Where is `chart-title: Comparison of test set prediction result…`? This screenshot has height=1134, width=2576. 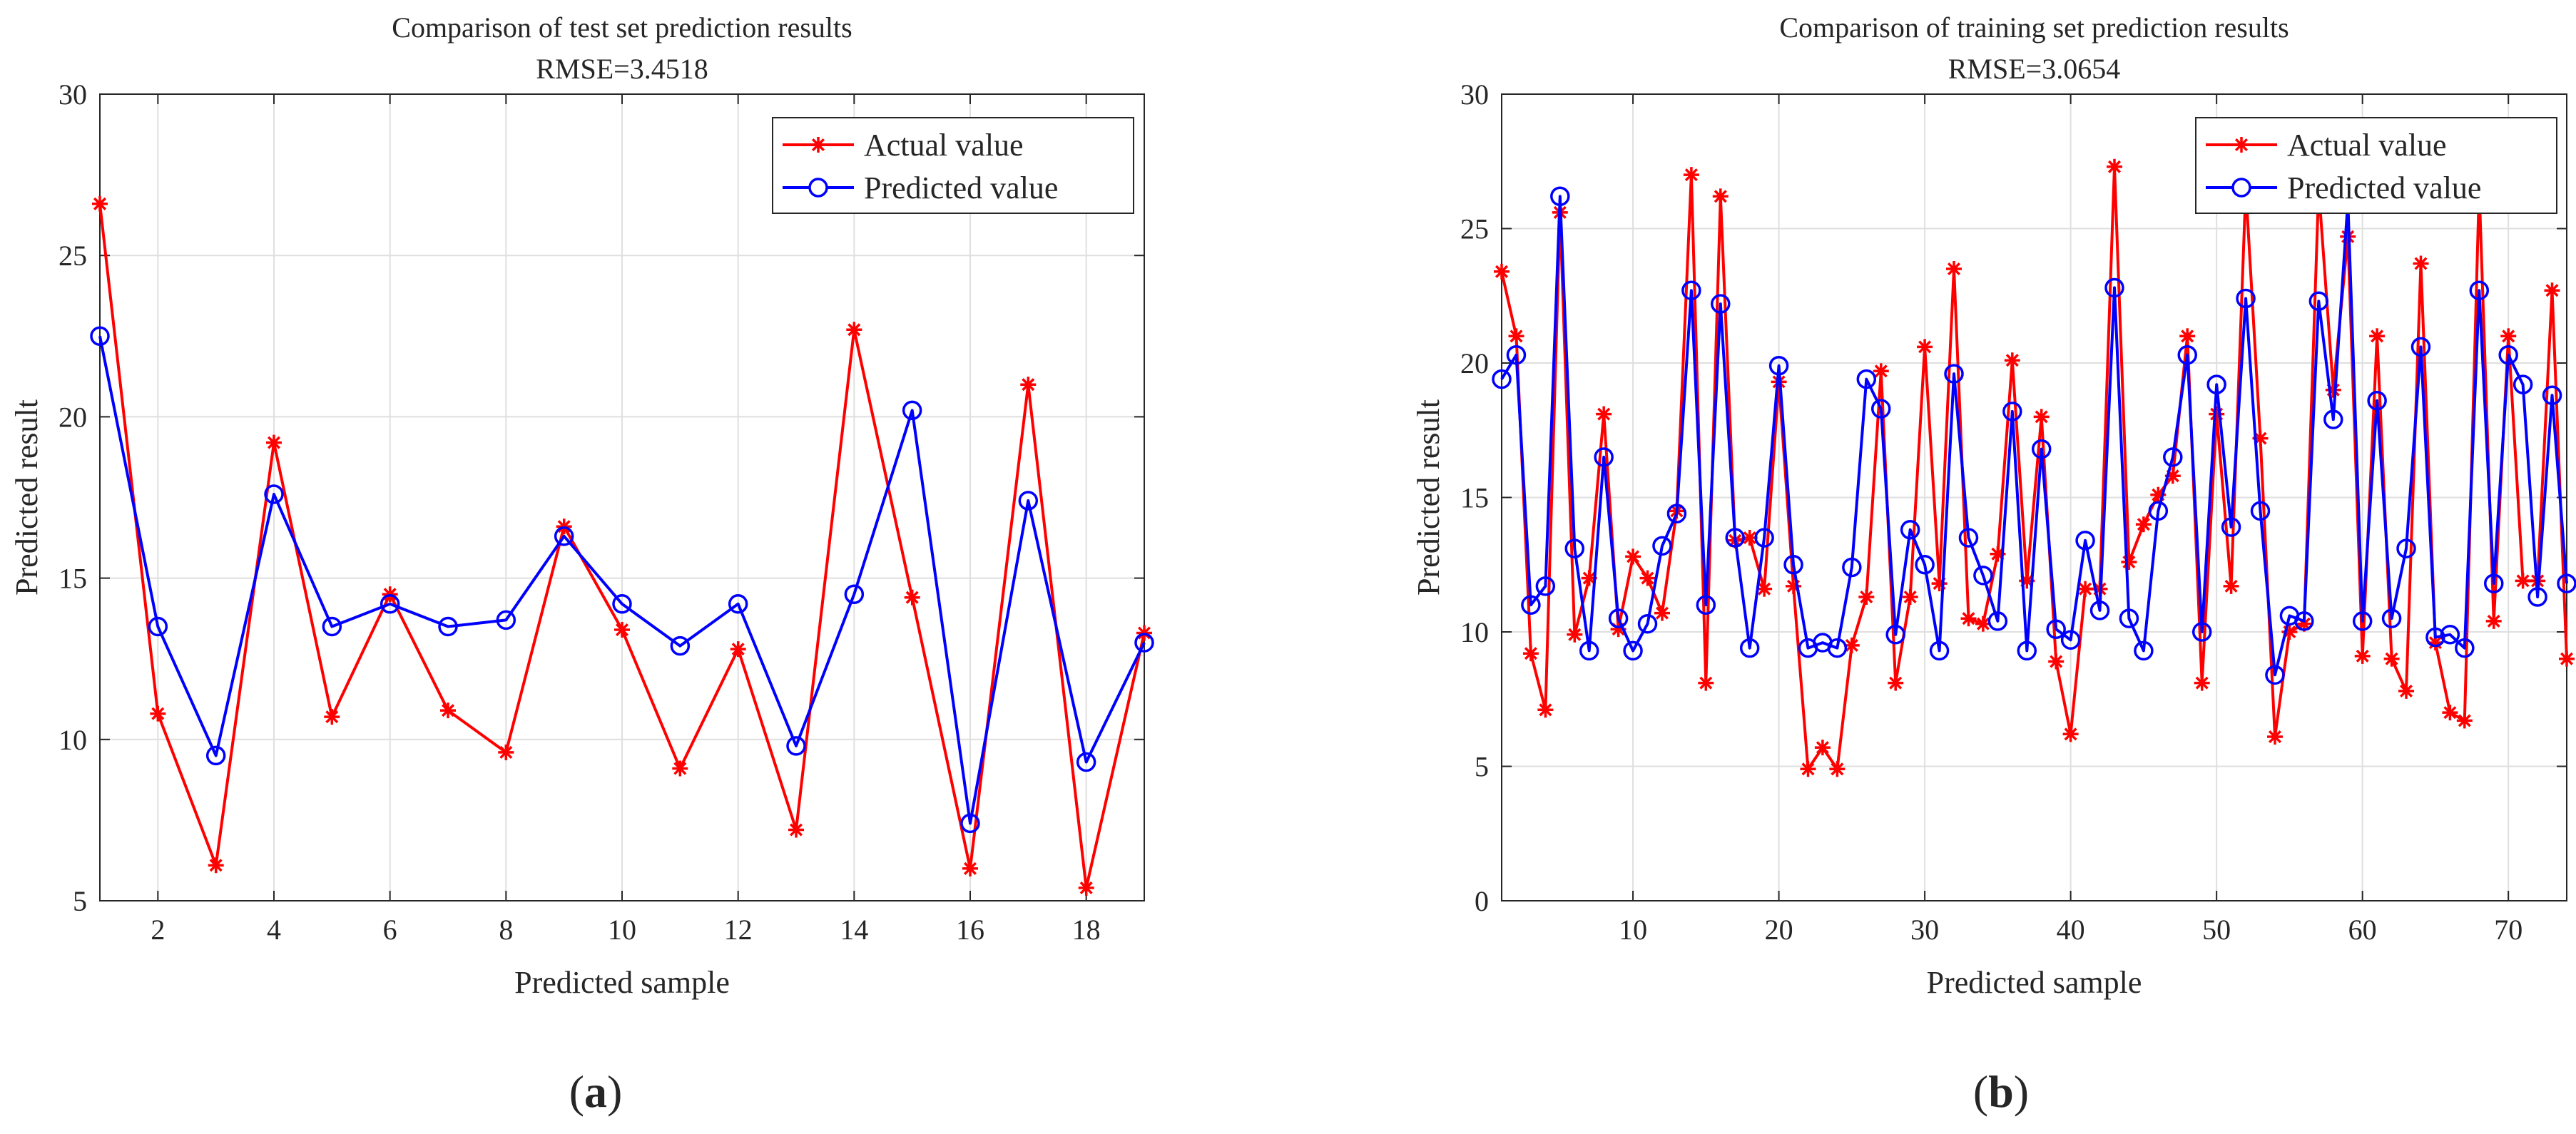 chart-title: Comparison of test set prediction result… is located at coordinates (622, 27).